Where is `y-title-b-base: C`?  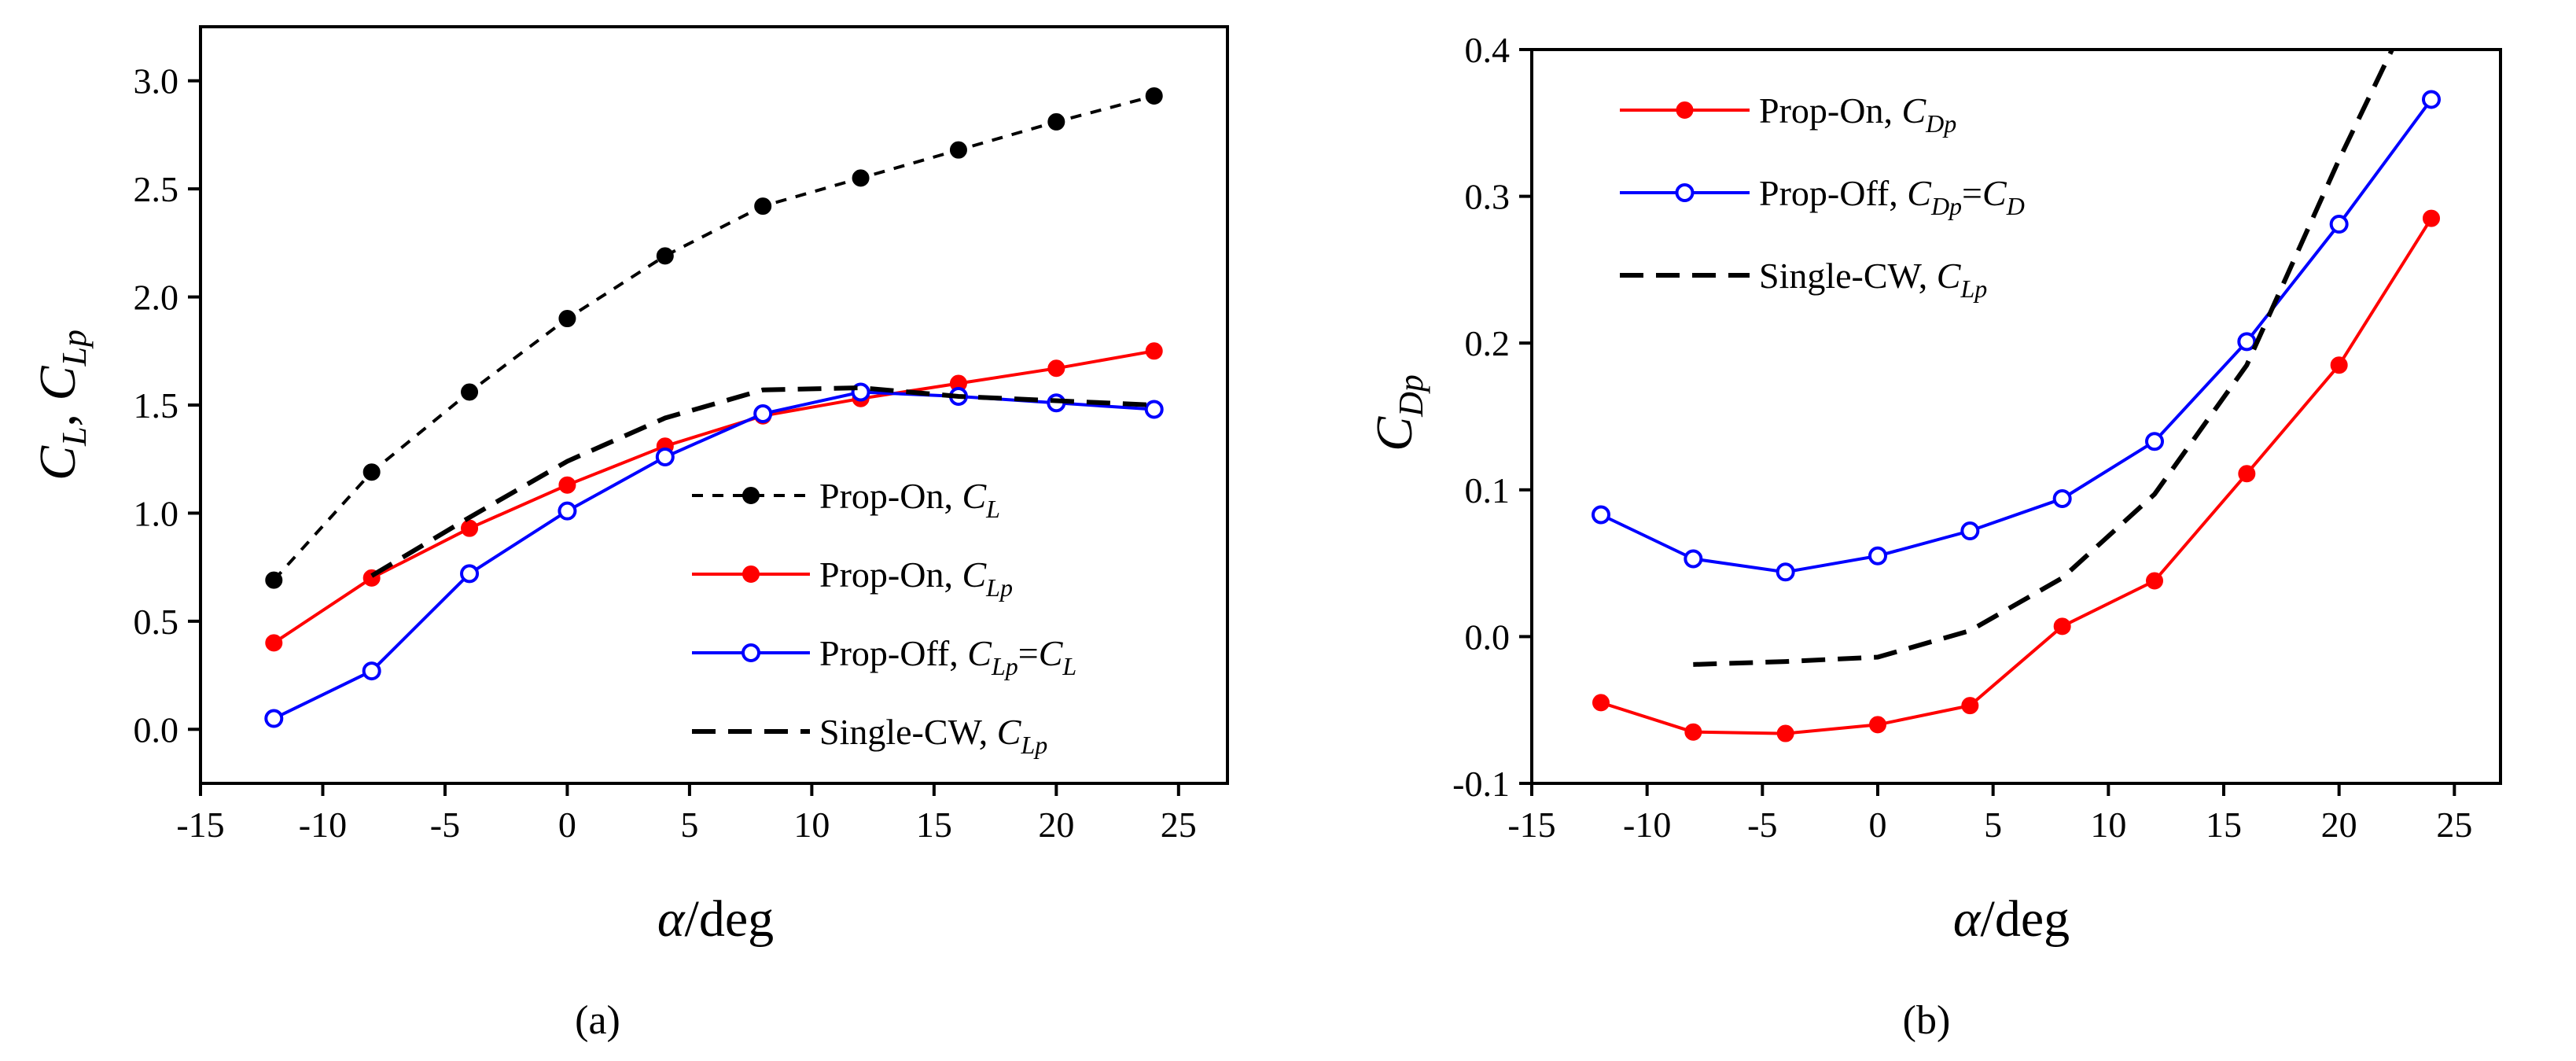
y-title-b-base: C is located at coordinates (1394, 433).